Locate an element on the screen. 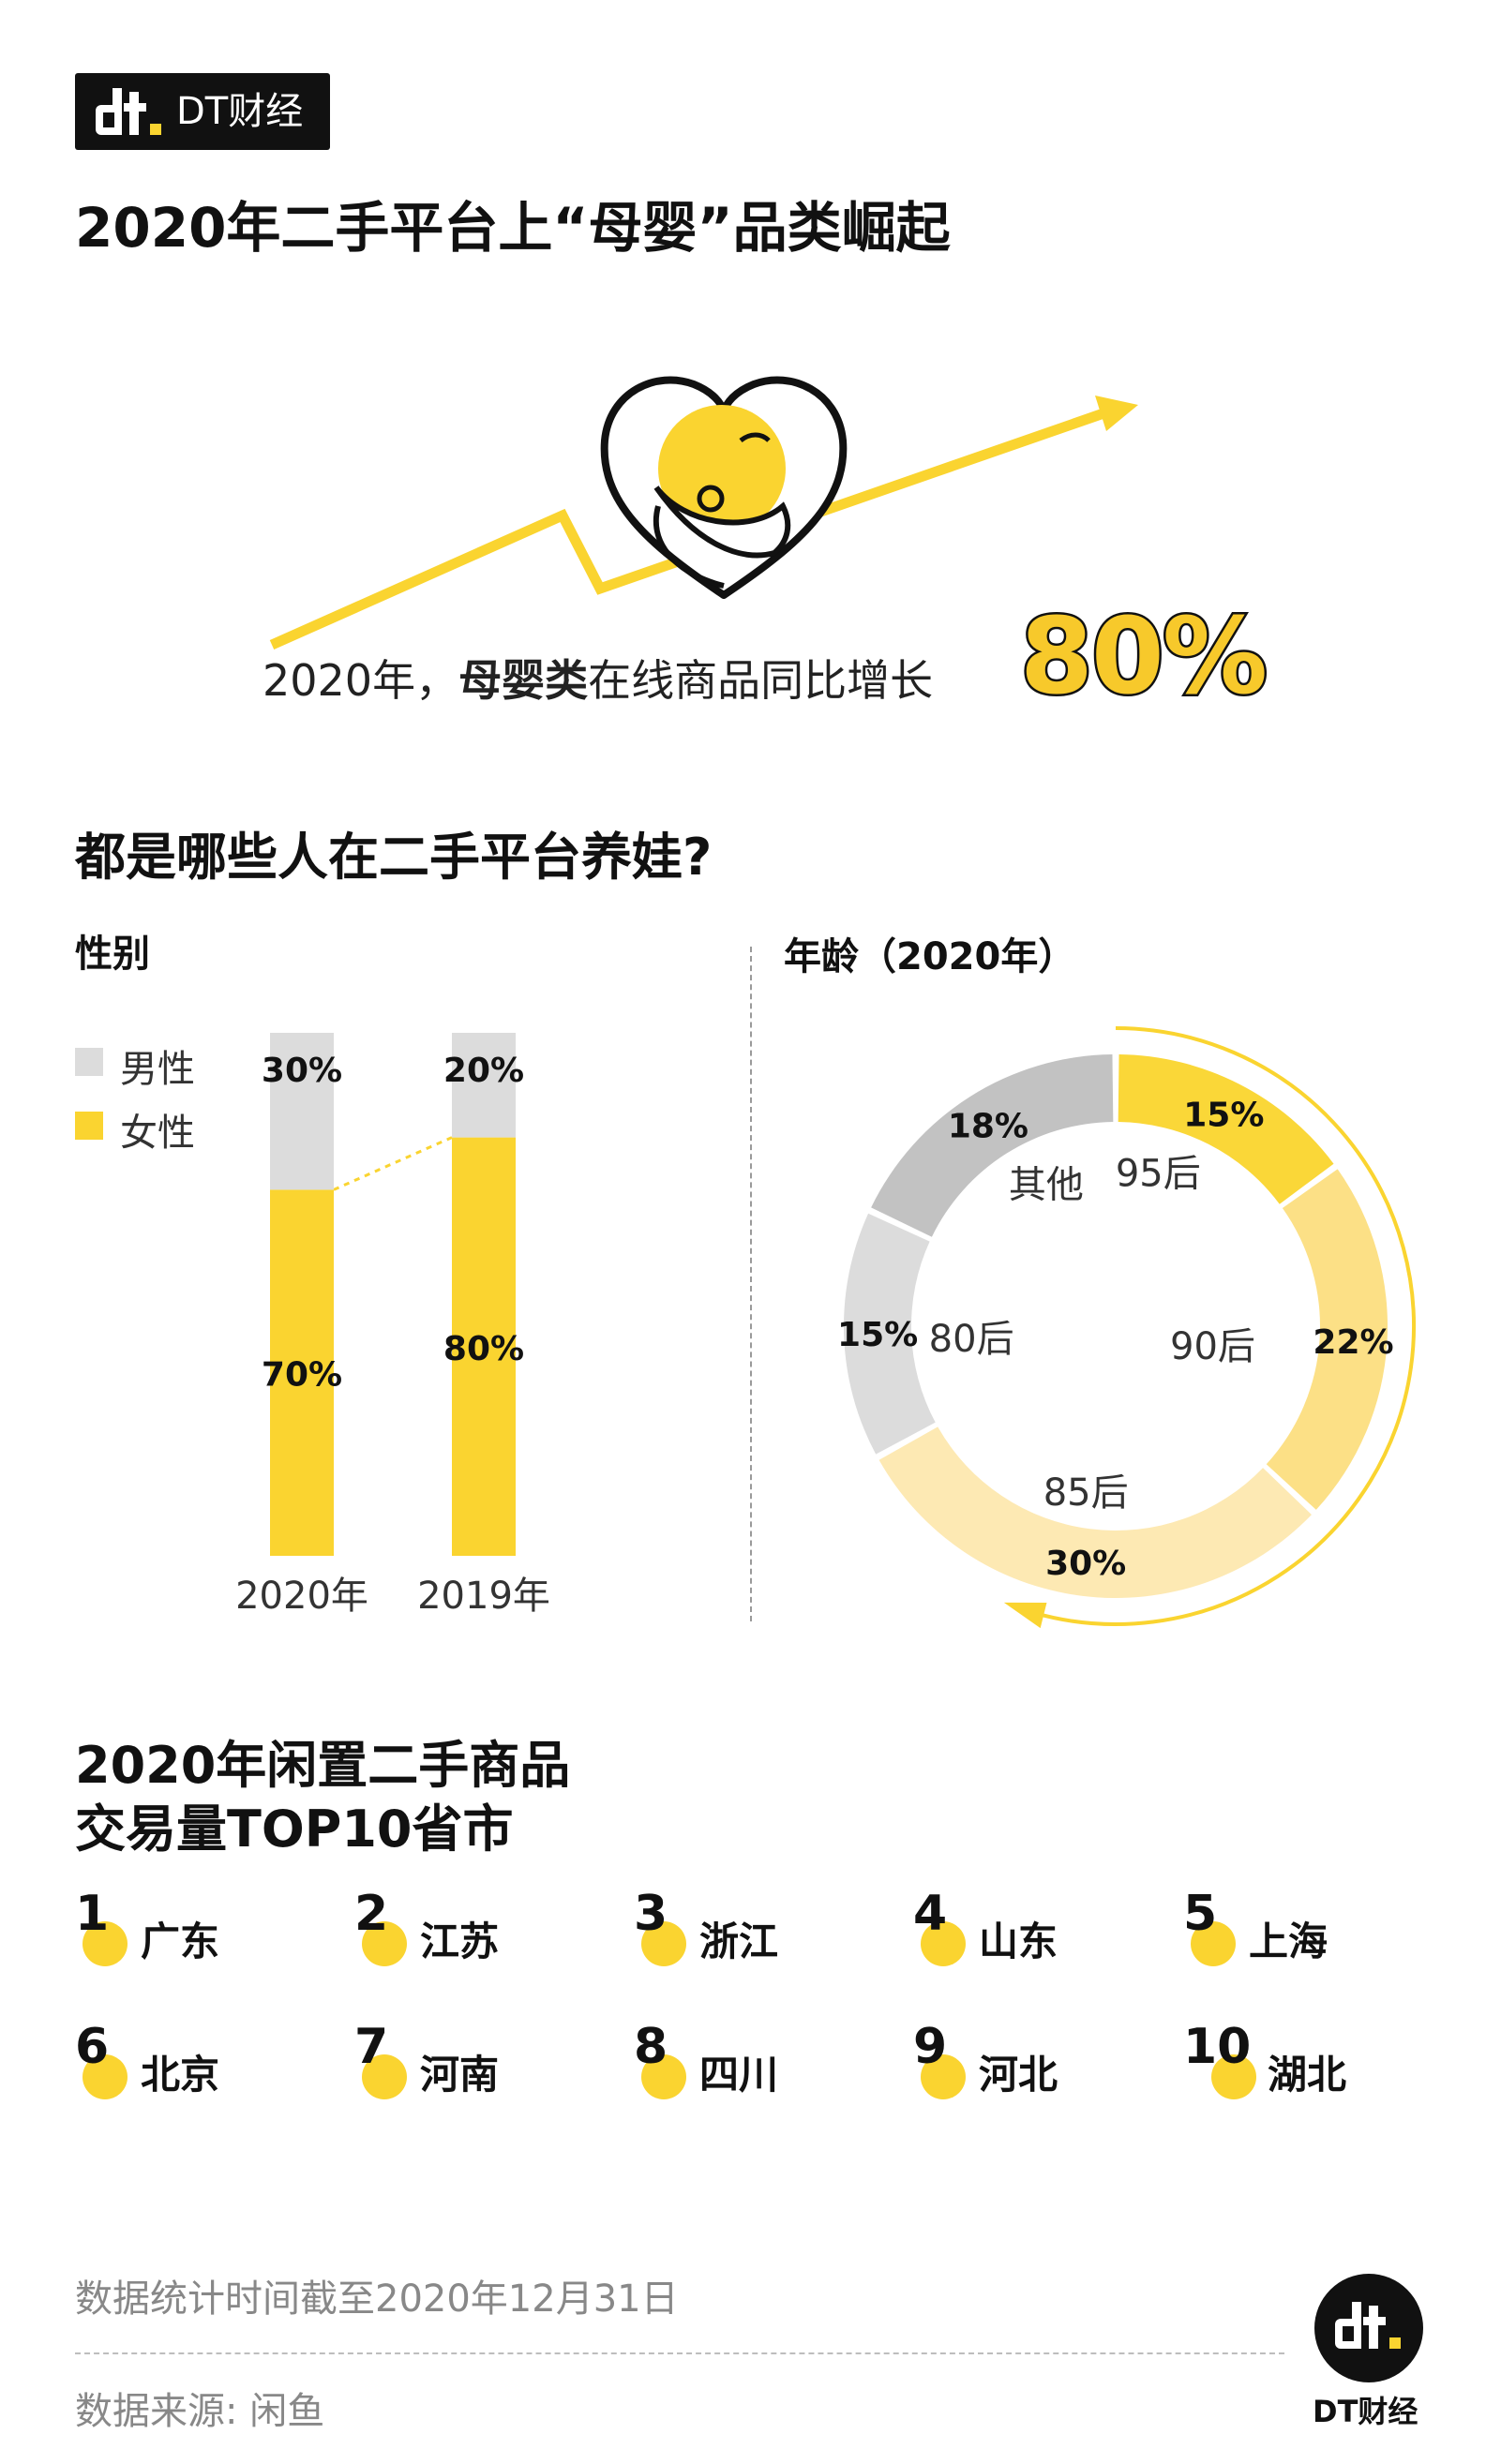 Image resolution: width=1501 pixels, height=2464 pixels. ranking-title-line1: 2020年闲置二手商品 is located at coordinates (323, 1766).